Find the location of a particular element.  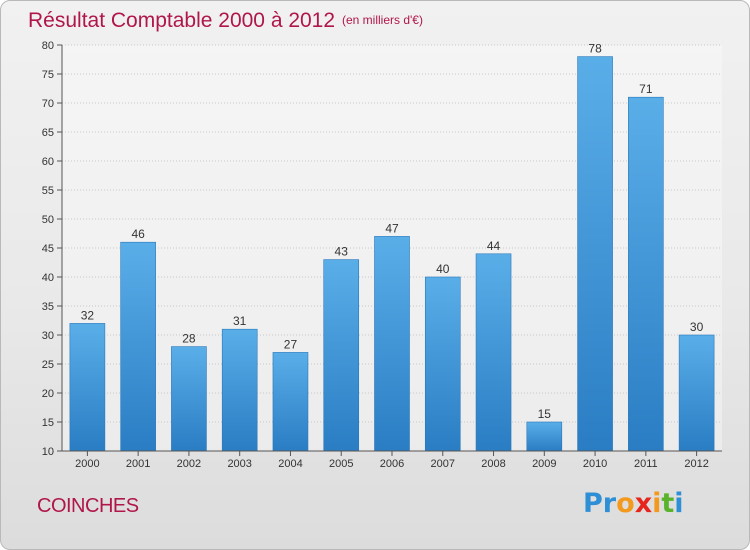

x-tick-label: 2005 is located at coordinates (341, 464).